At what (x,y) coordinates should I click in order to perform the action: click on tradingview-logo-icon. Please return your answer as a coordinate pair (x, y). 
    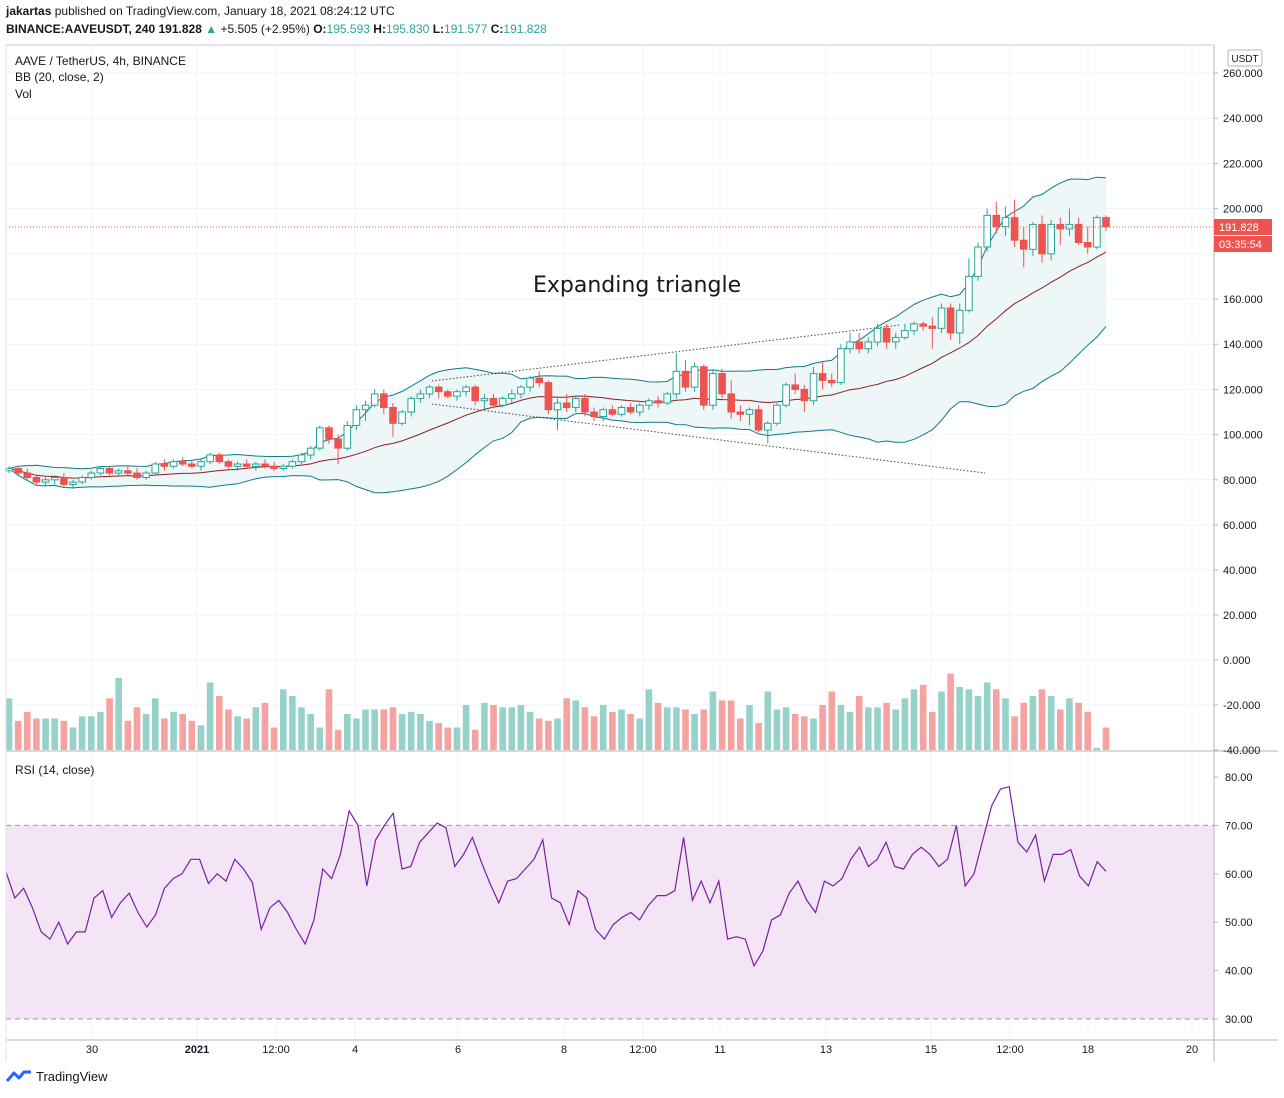
    Looking at the image, I should click on (18, 1076).